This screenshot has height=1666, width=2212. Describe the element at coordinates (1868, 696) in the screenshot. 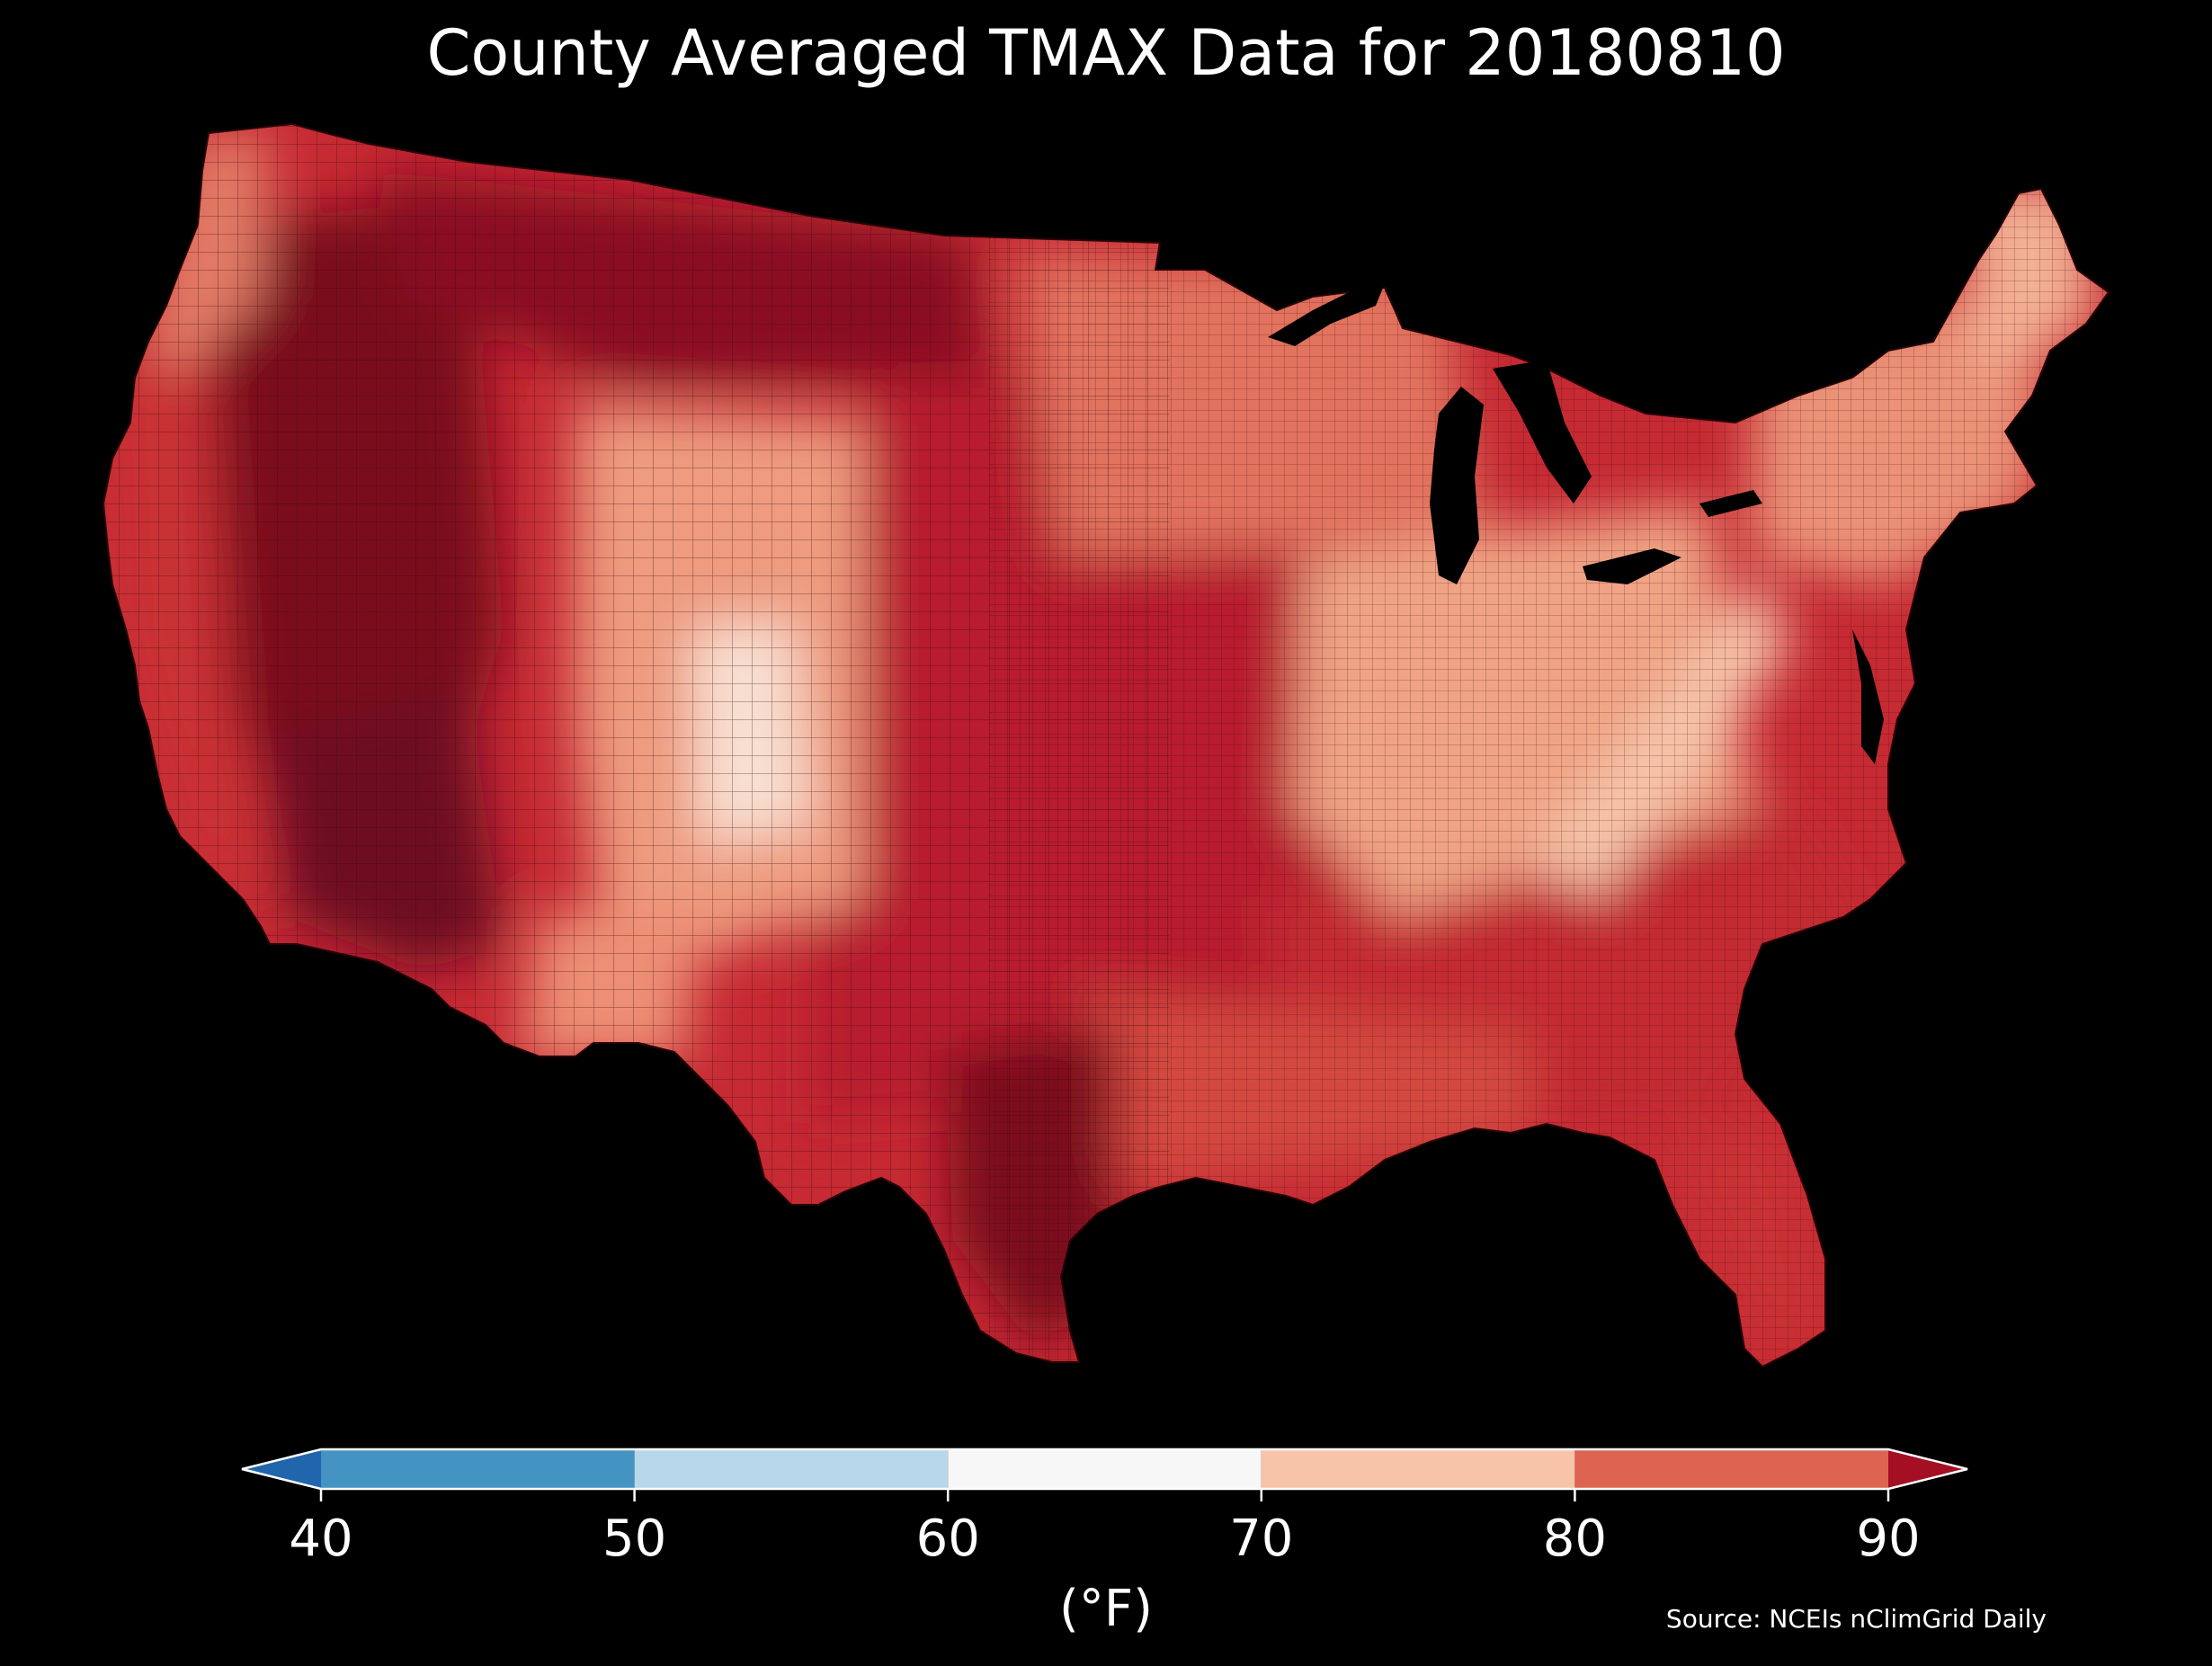

I see `chesapeake-bay` at that location.